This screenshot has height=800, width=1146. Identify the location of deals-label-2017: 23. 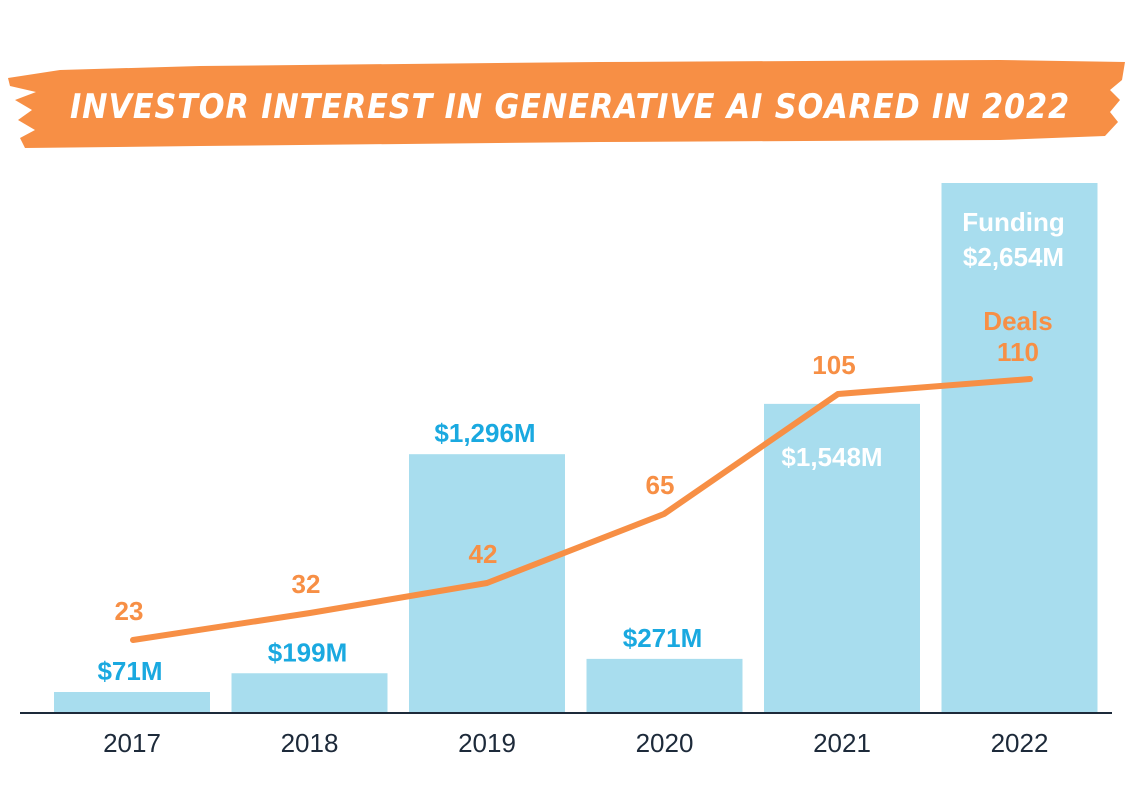
(129, 611).